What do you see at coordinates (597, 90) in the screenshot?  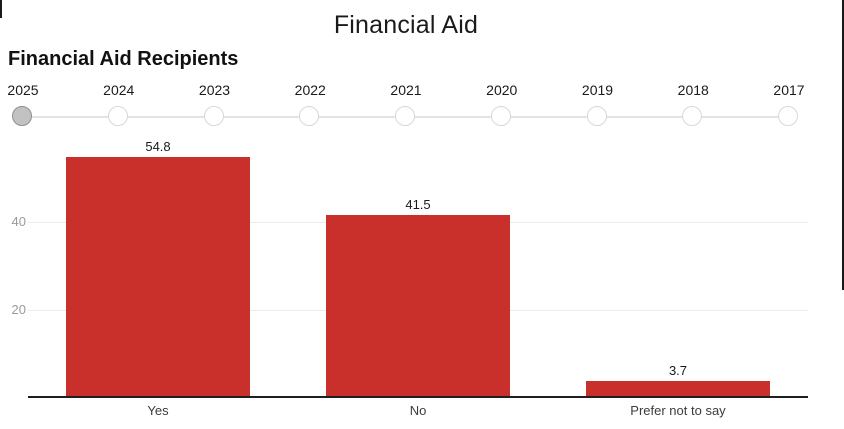 I see `year-label-2019: 2019` at bounding box center [597, 90].